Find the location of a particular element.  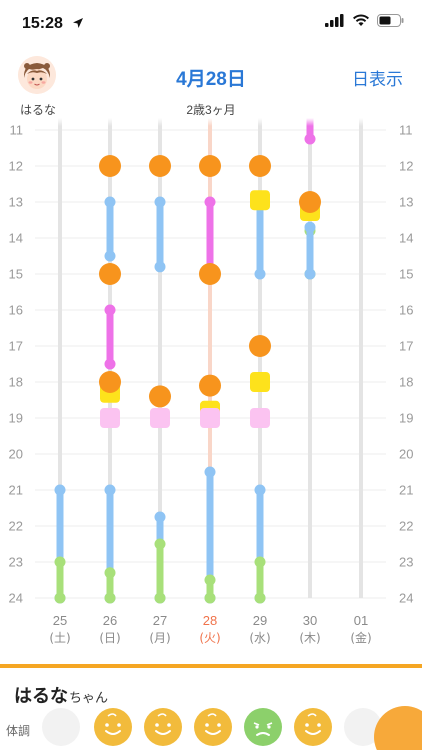

y-tick-label-left: 12 is located at coordinates (16, 166).